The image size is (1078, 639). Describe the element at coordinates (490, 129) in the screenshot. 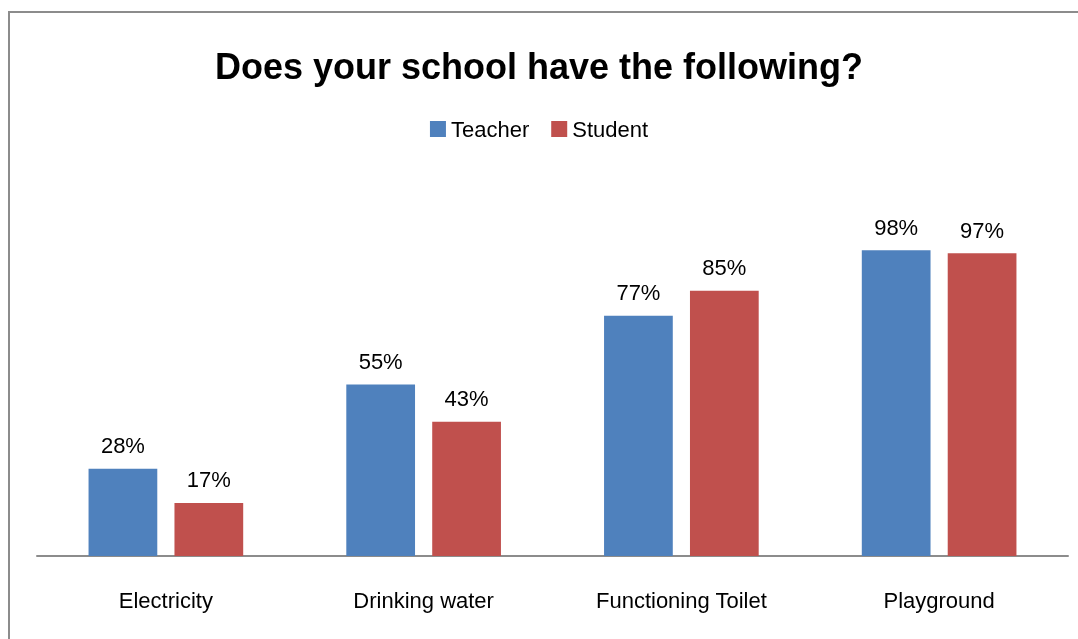

I see `legend-label: Teacher` at that location.